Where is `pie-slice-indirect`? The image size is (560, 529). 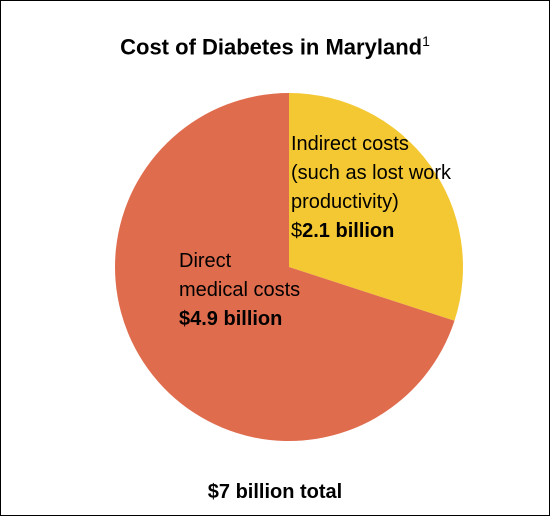
pie-slice-indirect is located at coordinates (376, 207).